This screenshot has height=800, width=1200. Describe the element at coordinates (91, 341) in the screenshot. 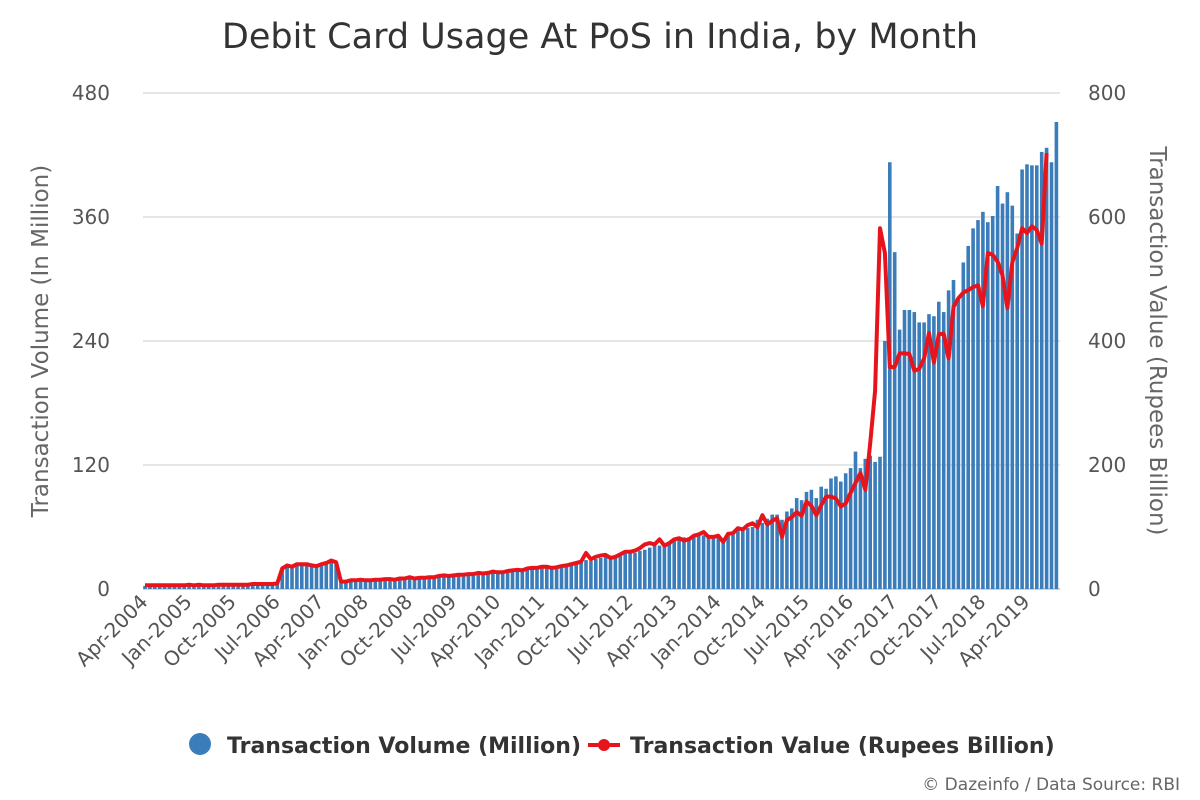

I see `left-tick-label: 240` at that location.